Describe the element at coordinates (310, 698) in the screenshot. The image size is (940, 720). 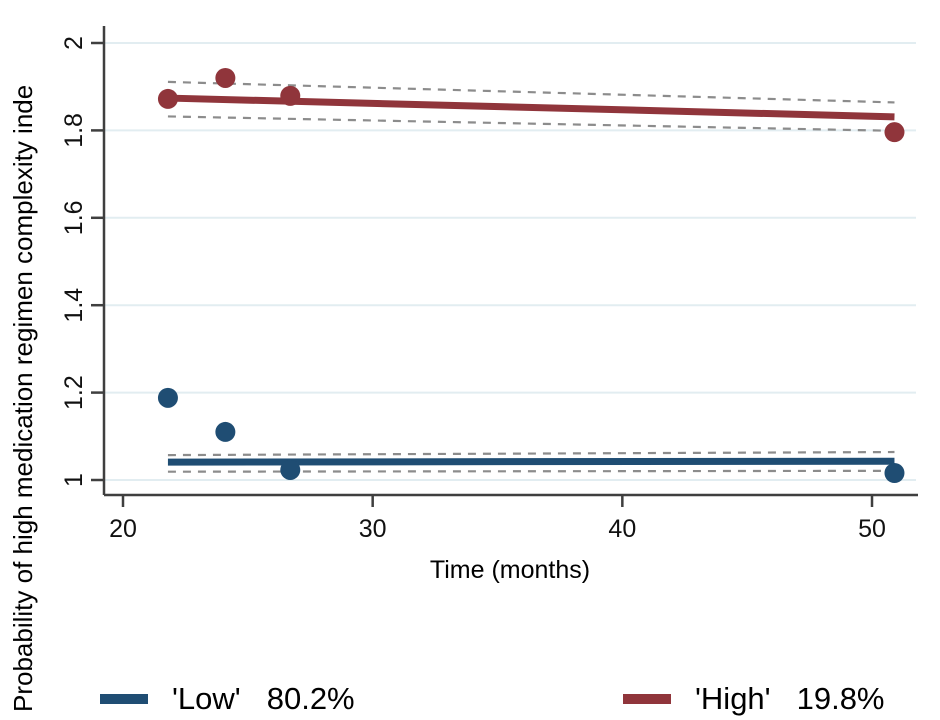
I see `legend-value-low: 80.2%` at that location.